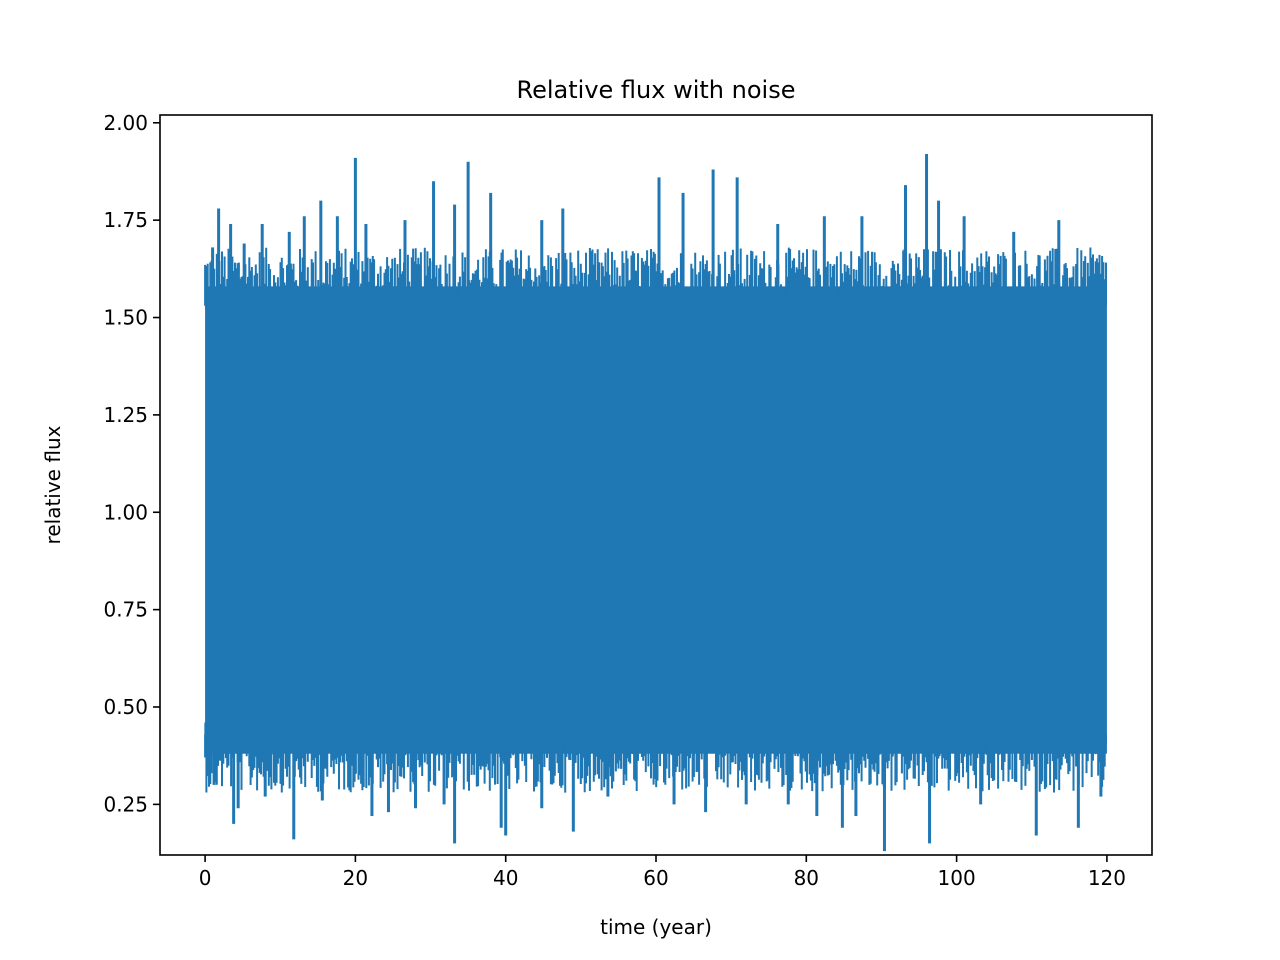  What do you see at coordinates (806, 878) in the screenshot?
I see `x-tick-label: 80` at bounding box center [806, 878].